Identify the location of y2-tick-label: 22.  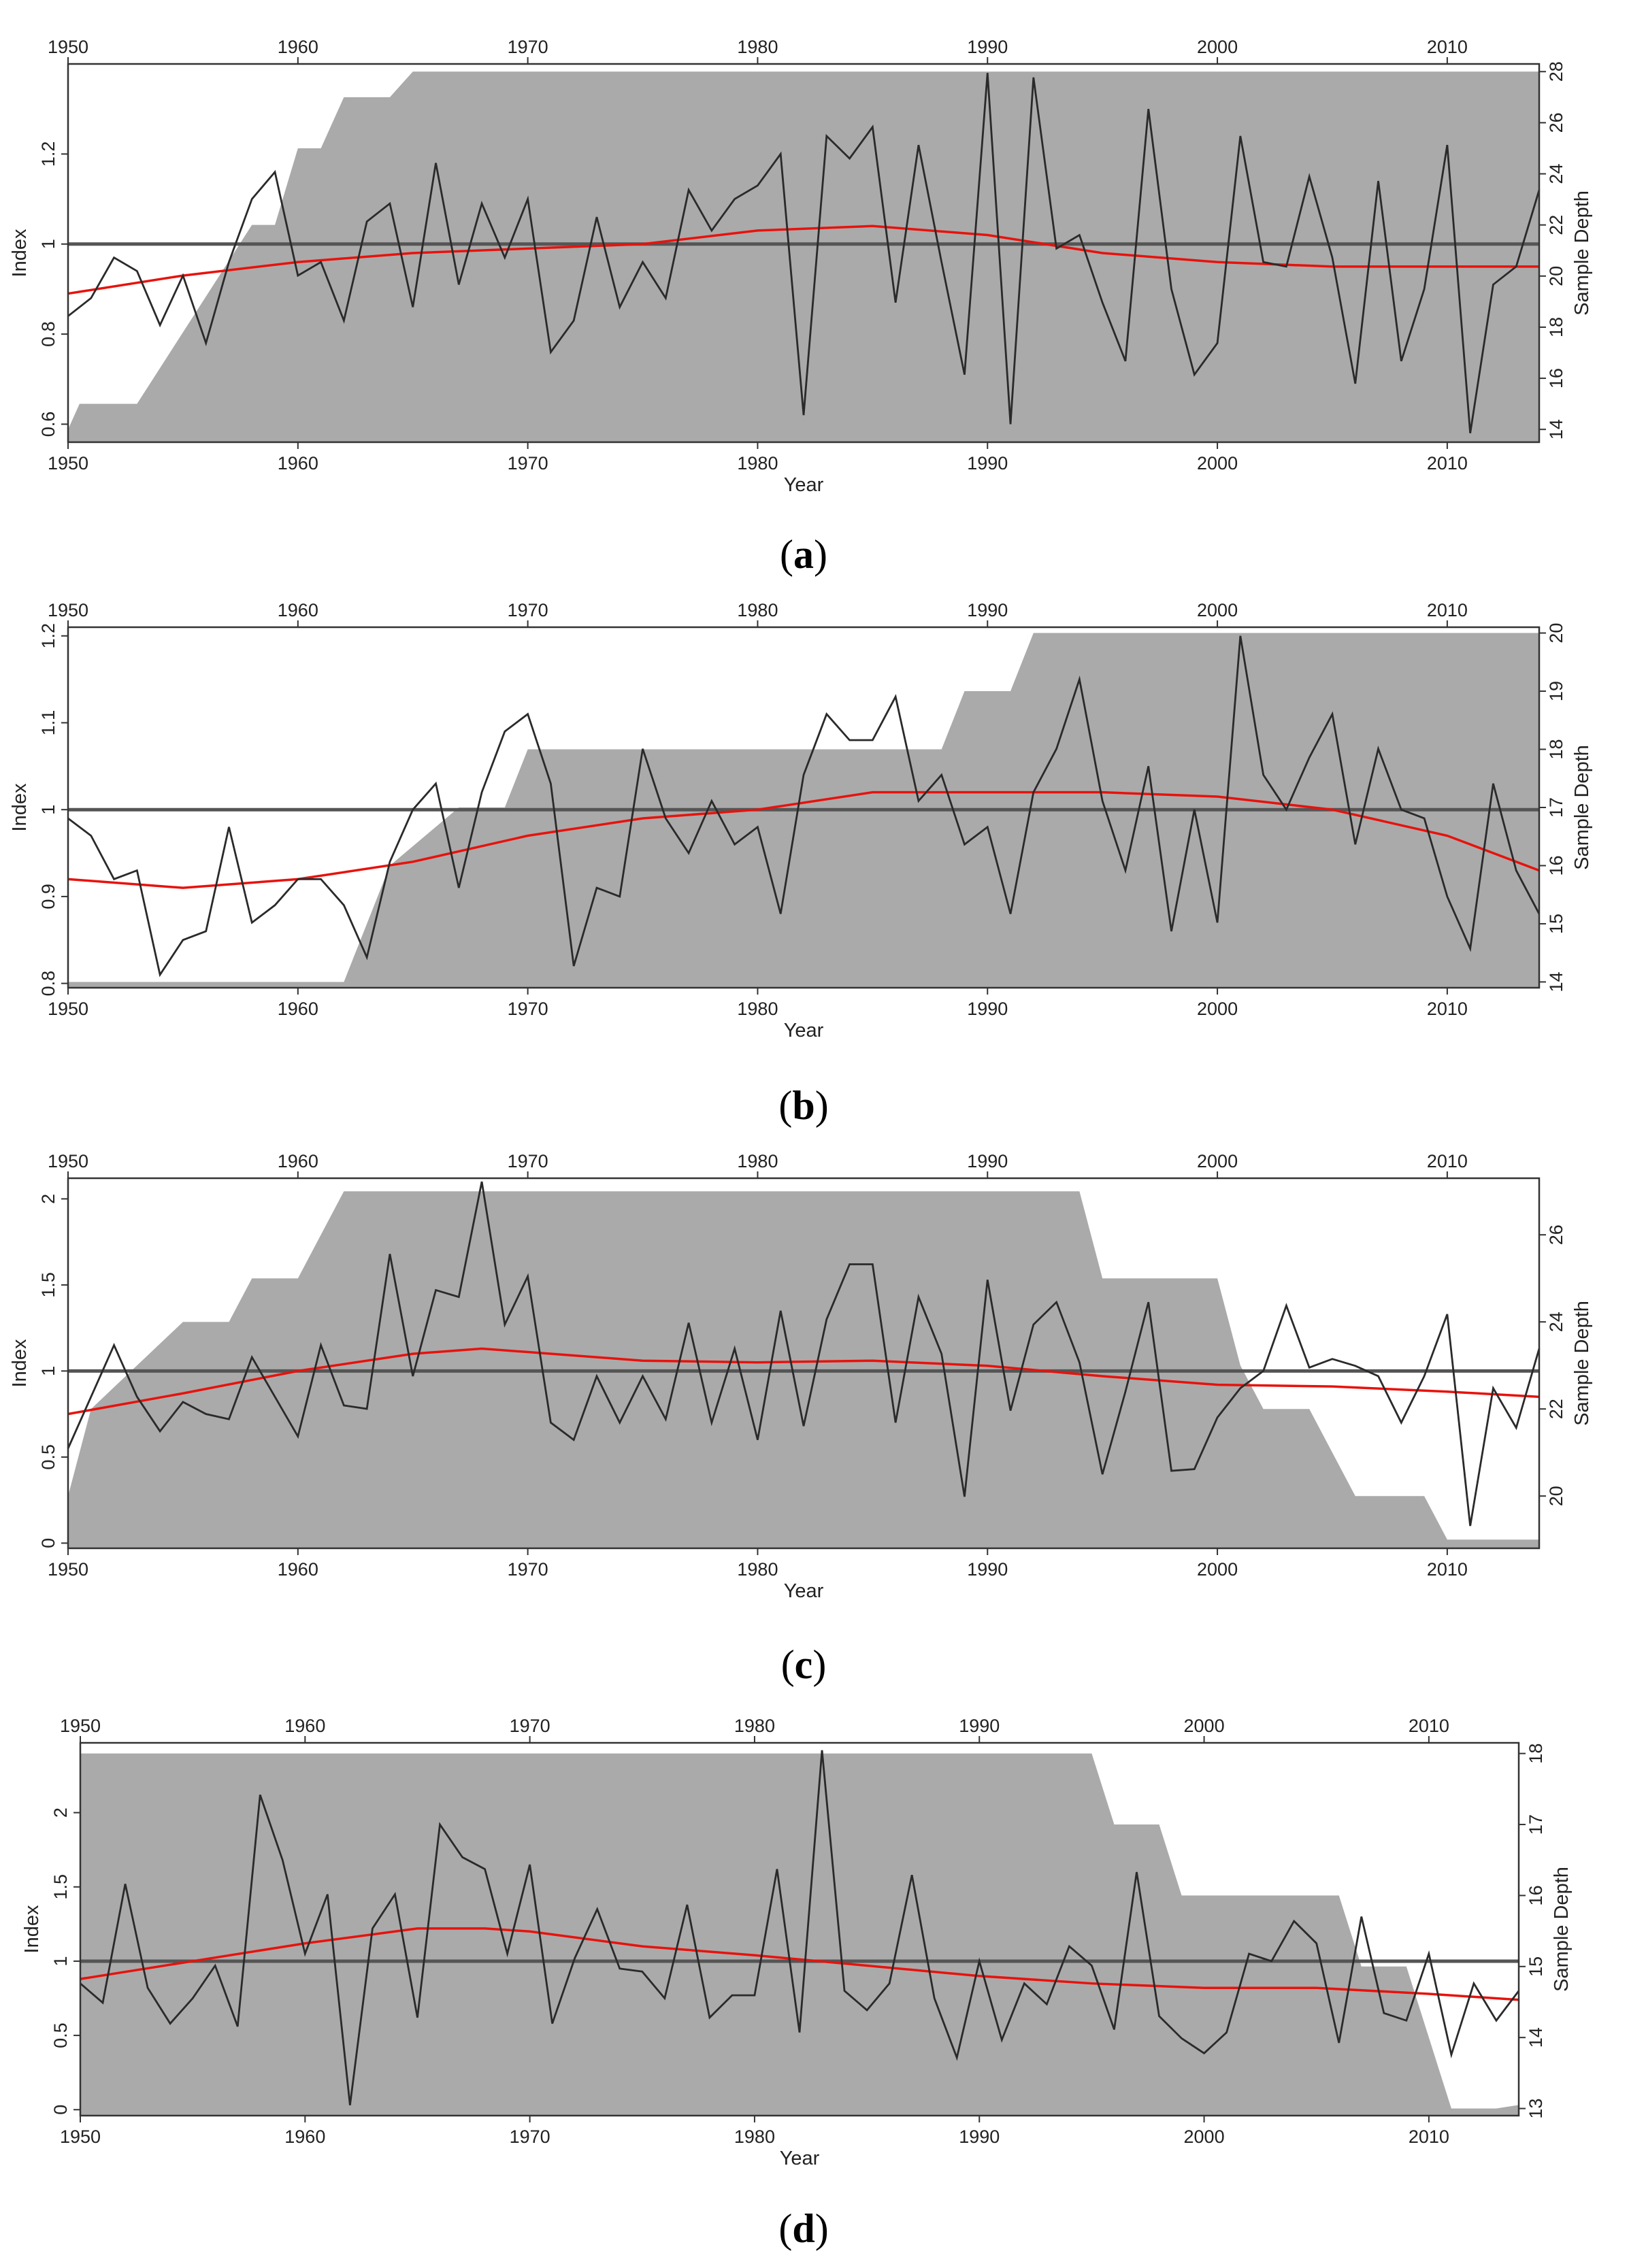
(1556, 1409).